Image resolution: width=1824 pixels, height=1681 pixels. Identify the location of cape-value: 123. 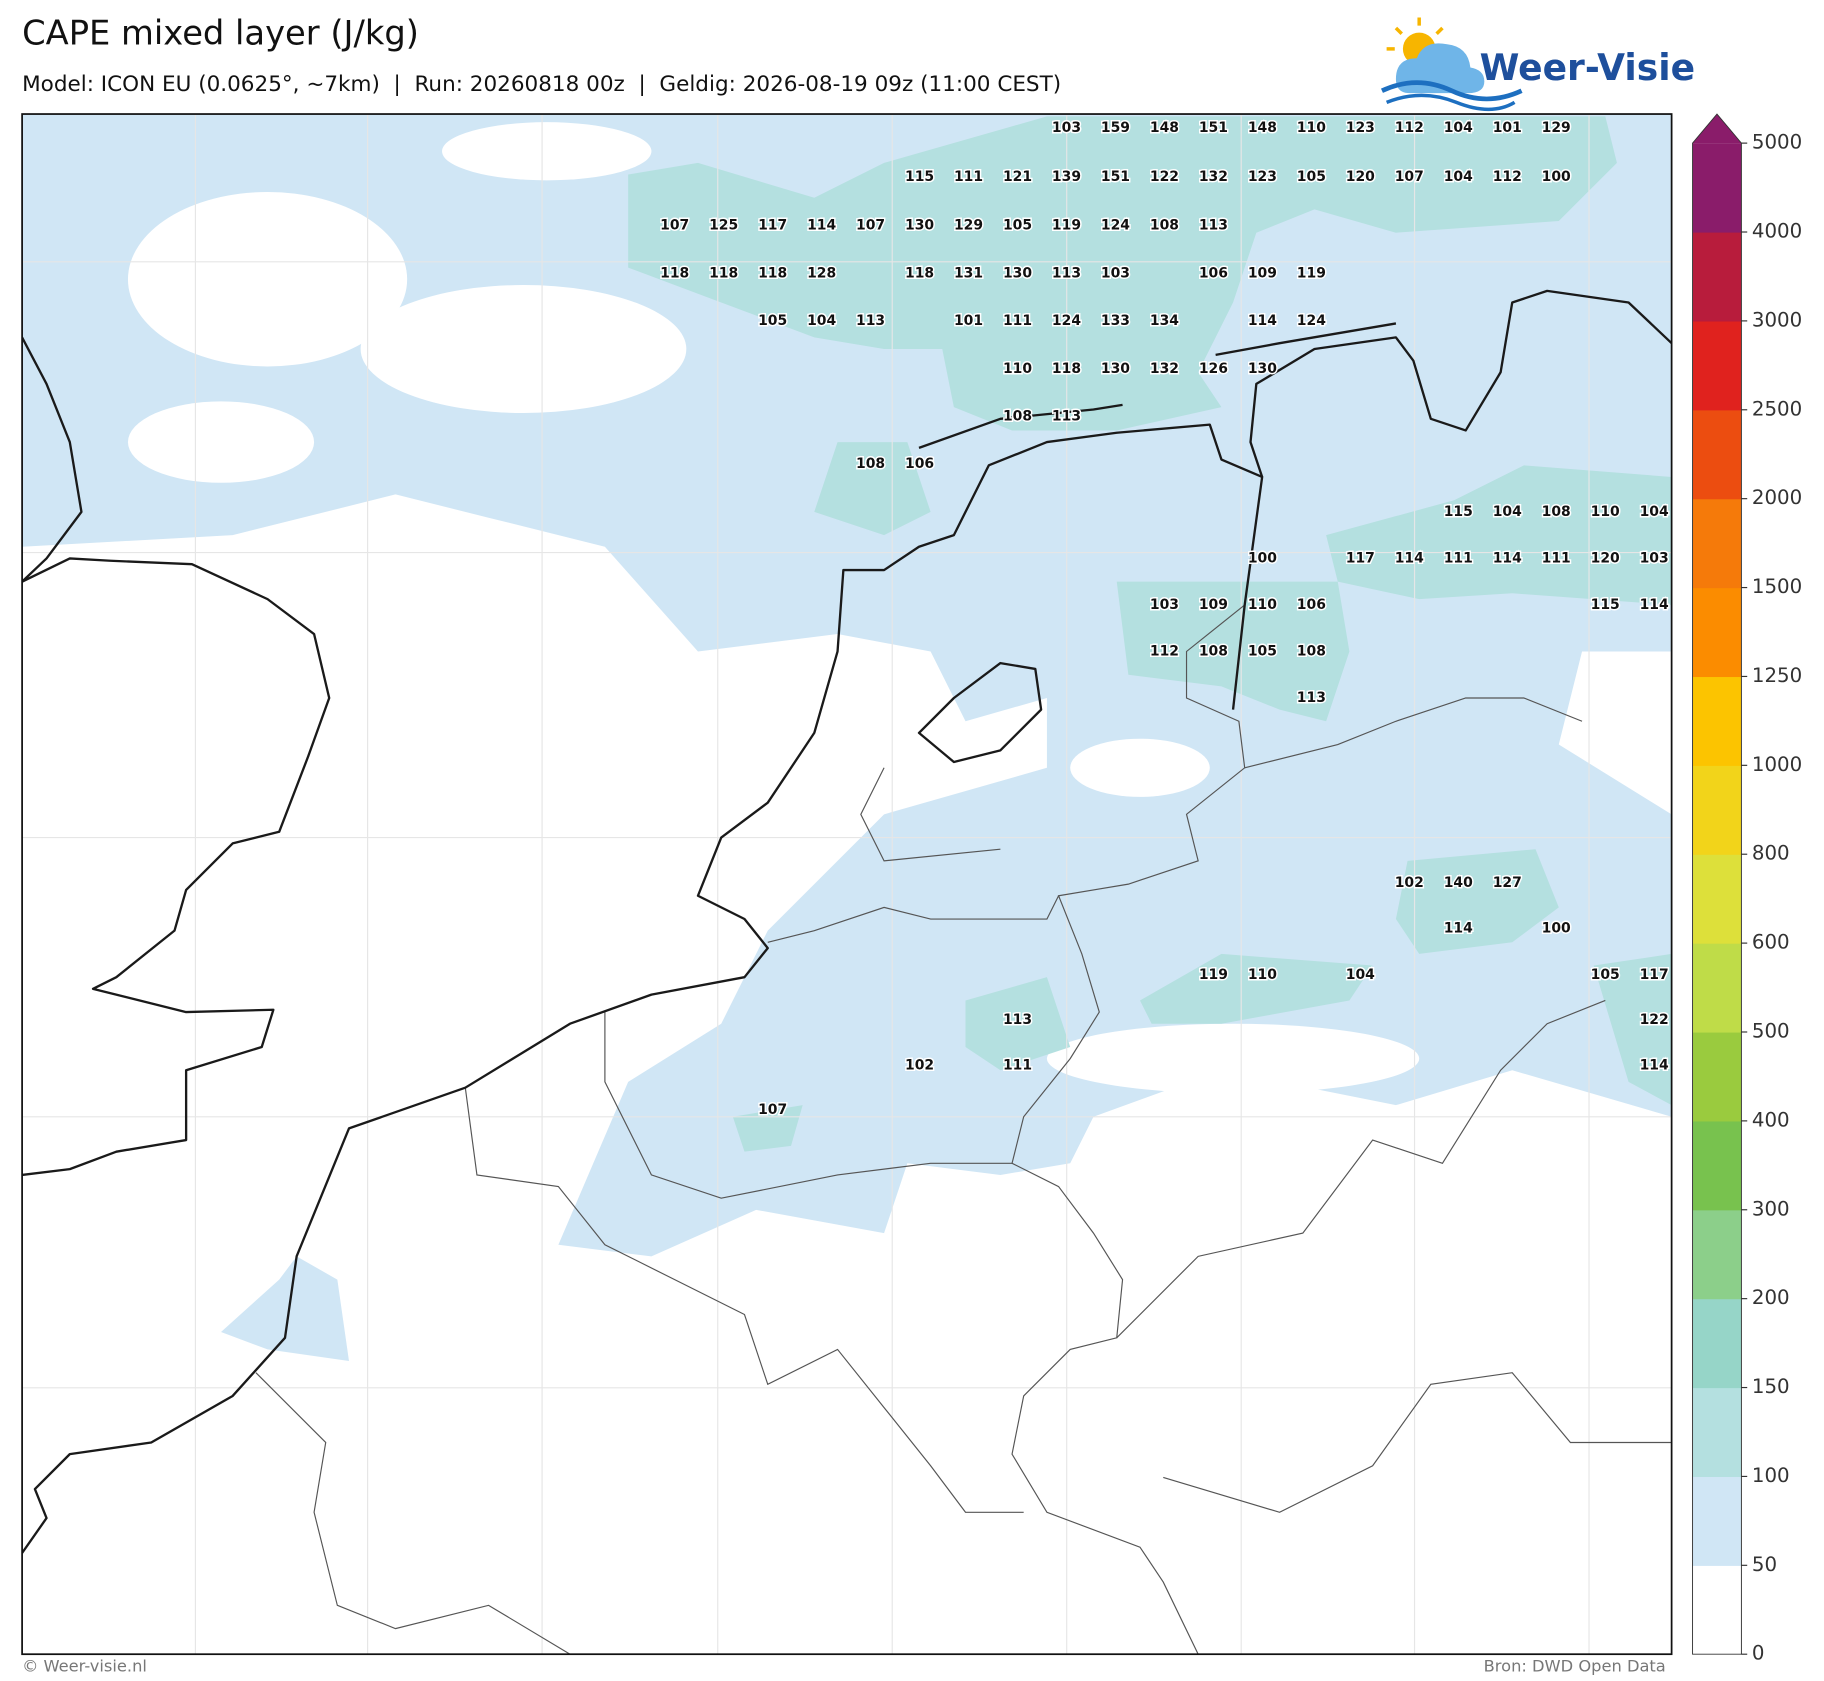
(1360, 128).